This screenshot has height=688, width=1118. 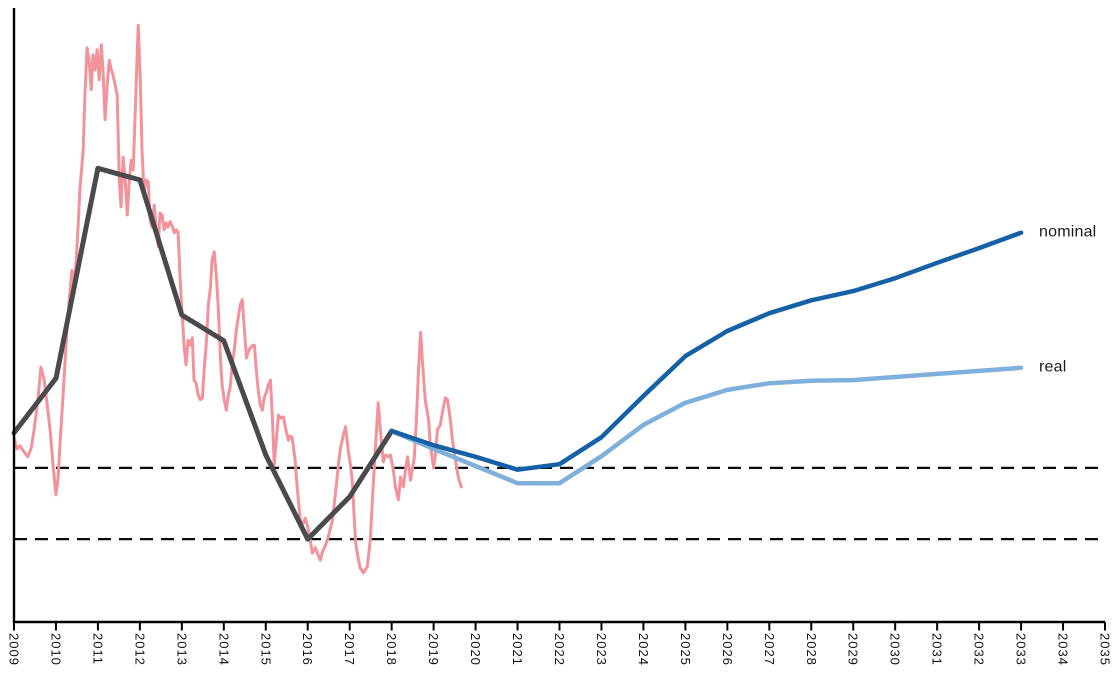 What do you see at coordinates (1105, 649) in the screenshot?
I see `x-tick-label-2035: 2035` at bounding box center [1105, 649].